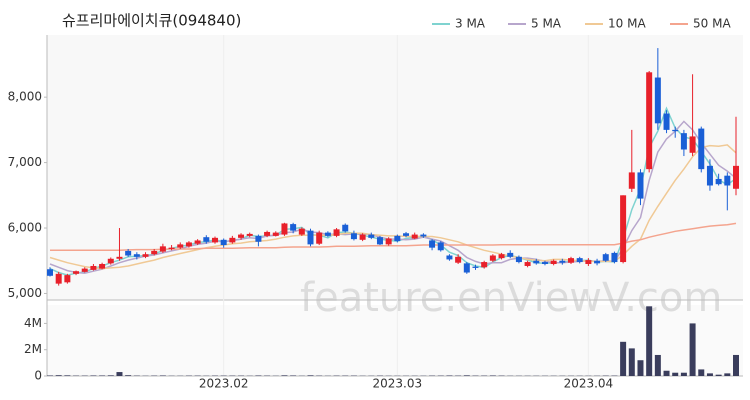 Image resolution: width=750 pixels, height=400 pixels. I want to click on watermark: feature.enViewV.com, so click(511, 298).